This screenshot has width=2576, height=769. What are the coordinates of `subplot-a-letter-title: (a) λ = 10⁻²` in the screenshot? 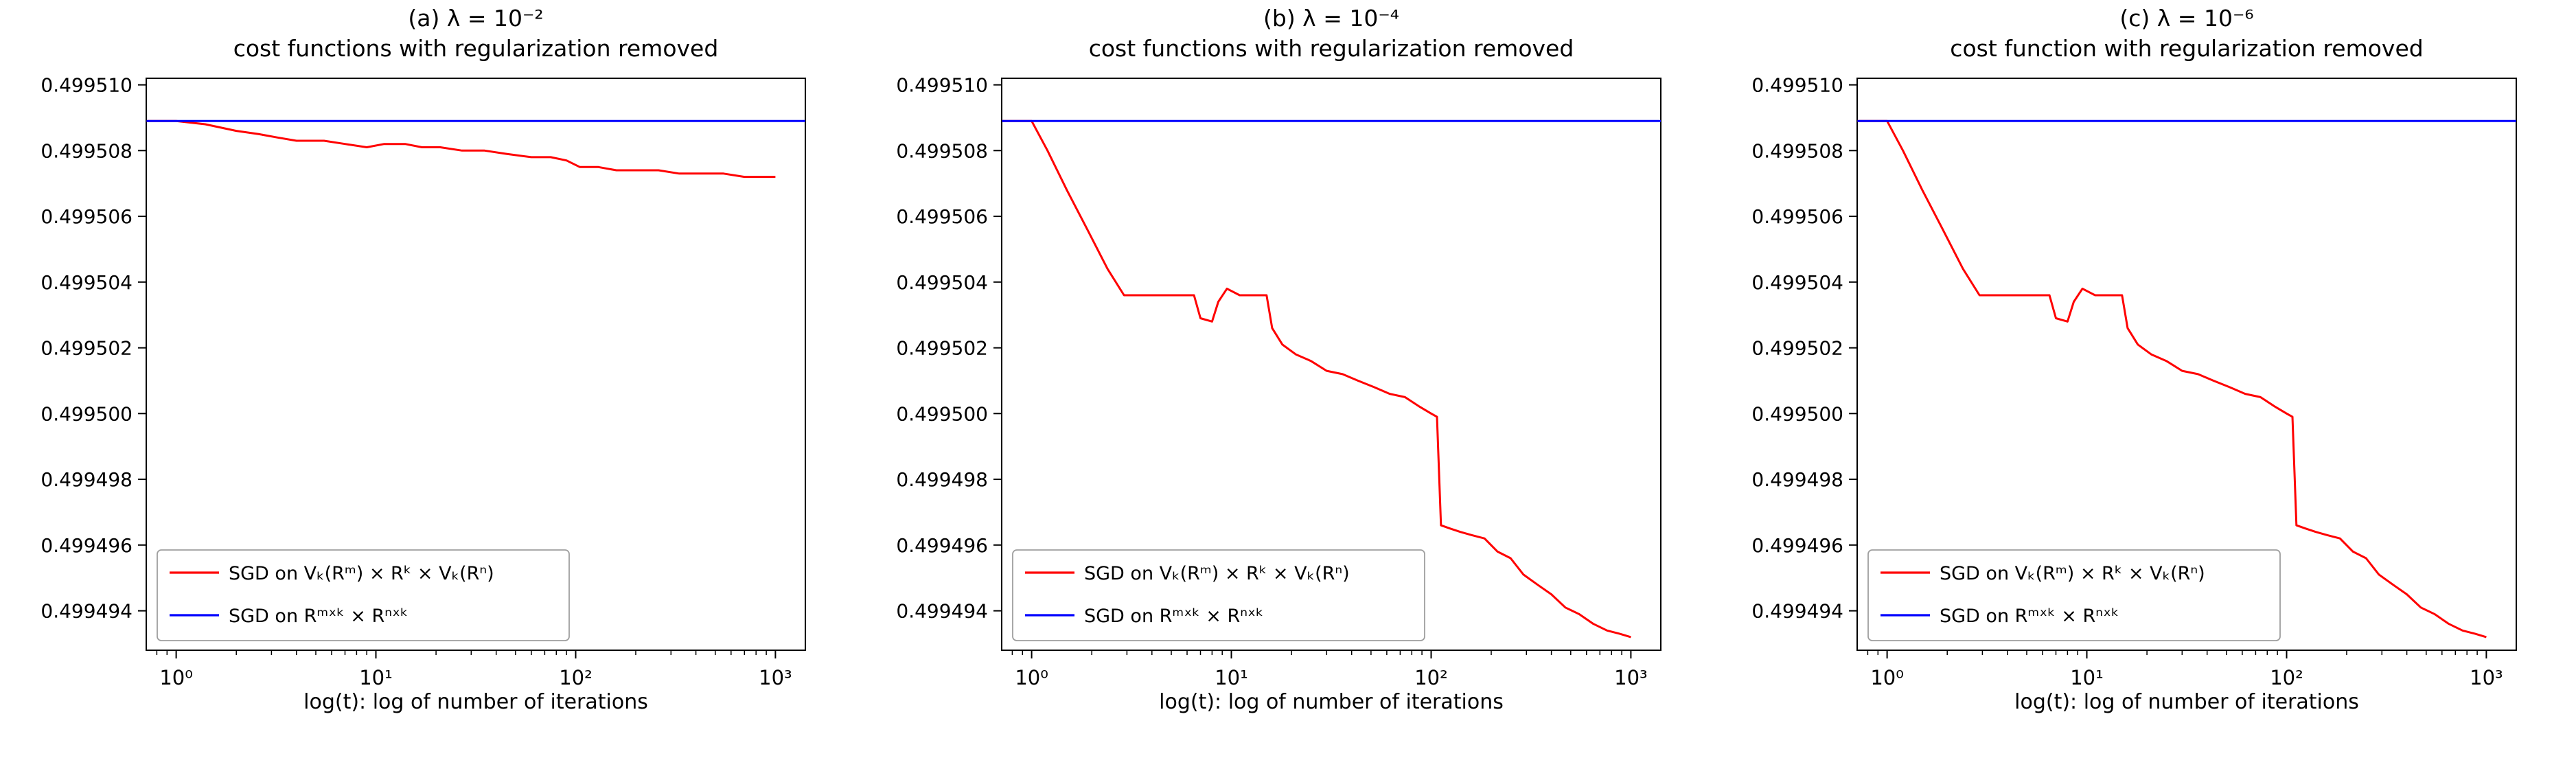 It's located at (476, 18).